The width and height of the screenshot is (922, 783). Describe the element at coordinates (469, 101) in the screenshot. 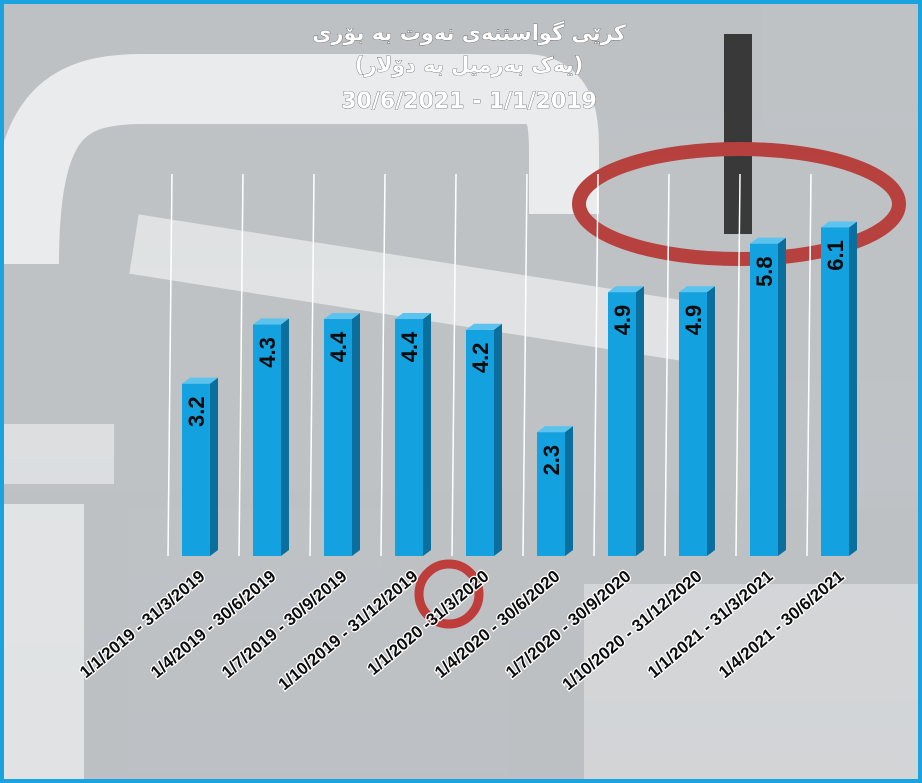

I see `chart-period: 30/6/2021 - 1/1/2019` at that location.